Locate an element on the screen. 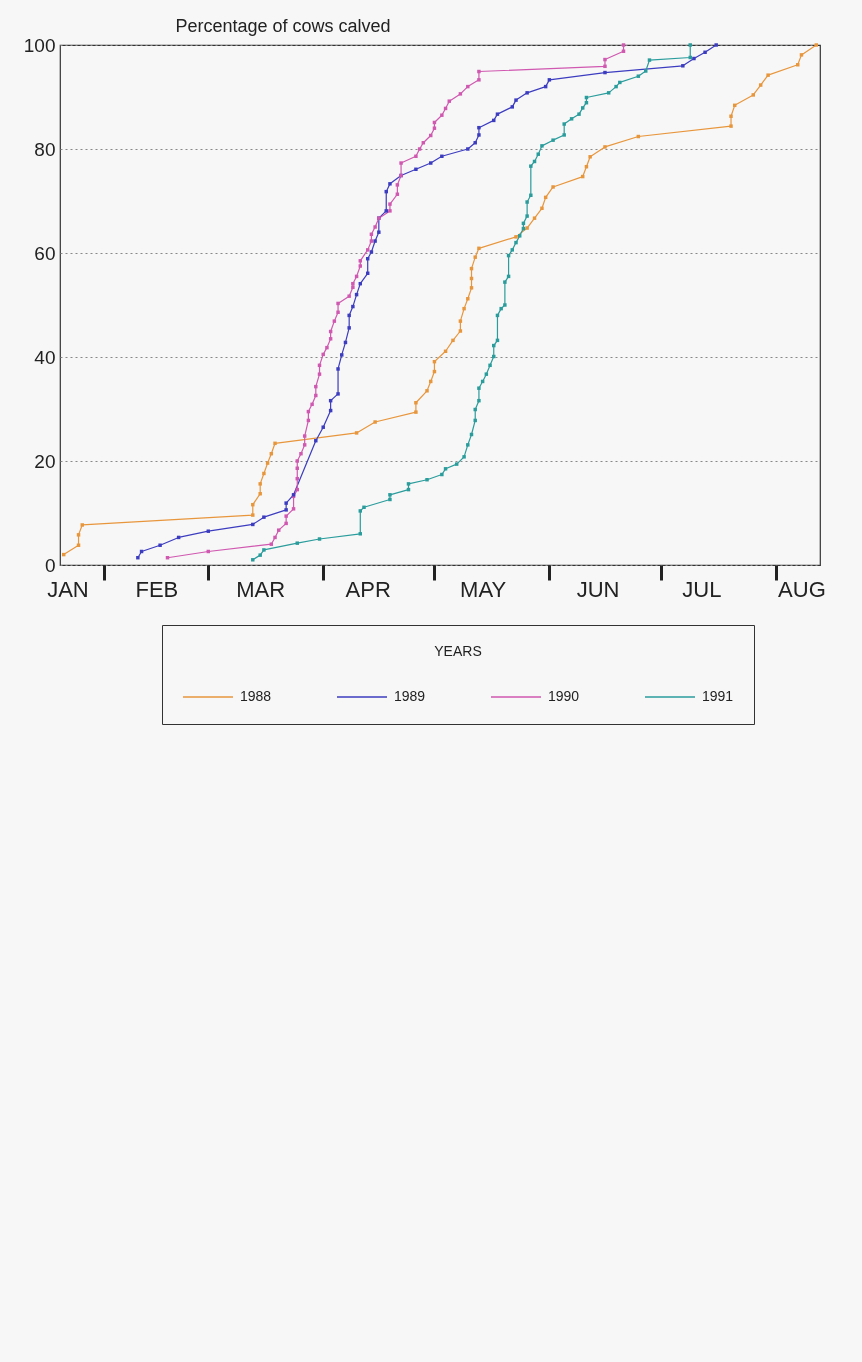  legend-label: 1990 is located at coordinates (564, 696).